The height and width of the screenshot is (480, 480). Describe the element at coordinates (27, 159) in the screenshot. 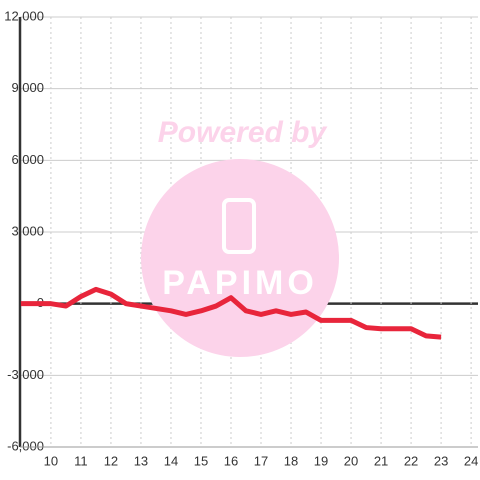

I see `y-tick-label: 6,000` at that location.